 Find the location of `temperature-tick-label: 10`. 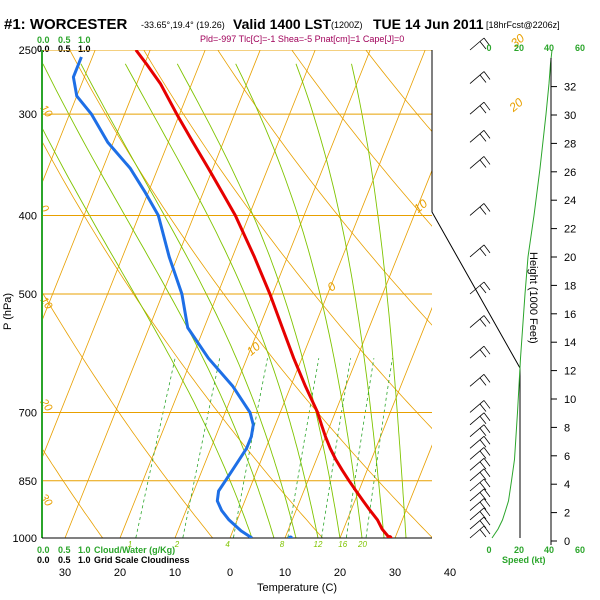

temperature-tick-label: 10 is located at coordinates (285, 573).